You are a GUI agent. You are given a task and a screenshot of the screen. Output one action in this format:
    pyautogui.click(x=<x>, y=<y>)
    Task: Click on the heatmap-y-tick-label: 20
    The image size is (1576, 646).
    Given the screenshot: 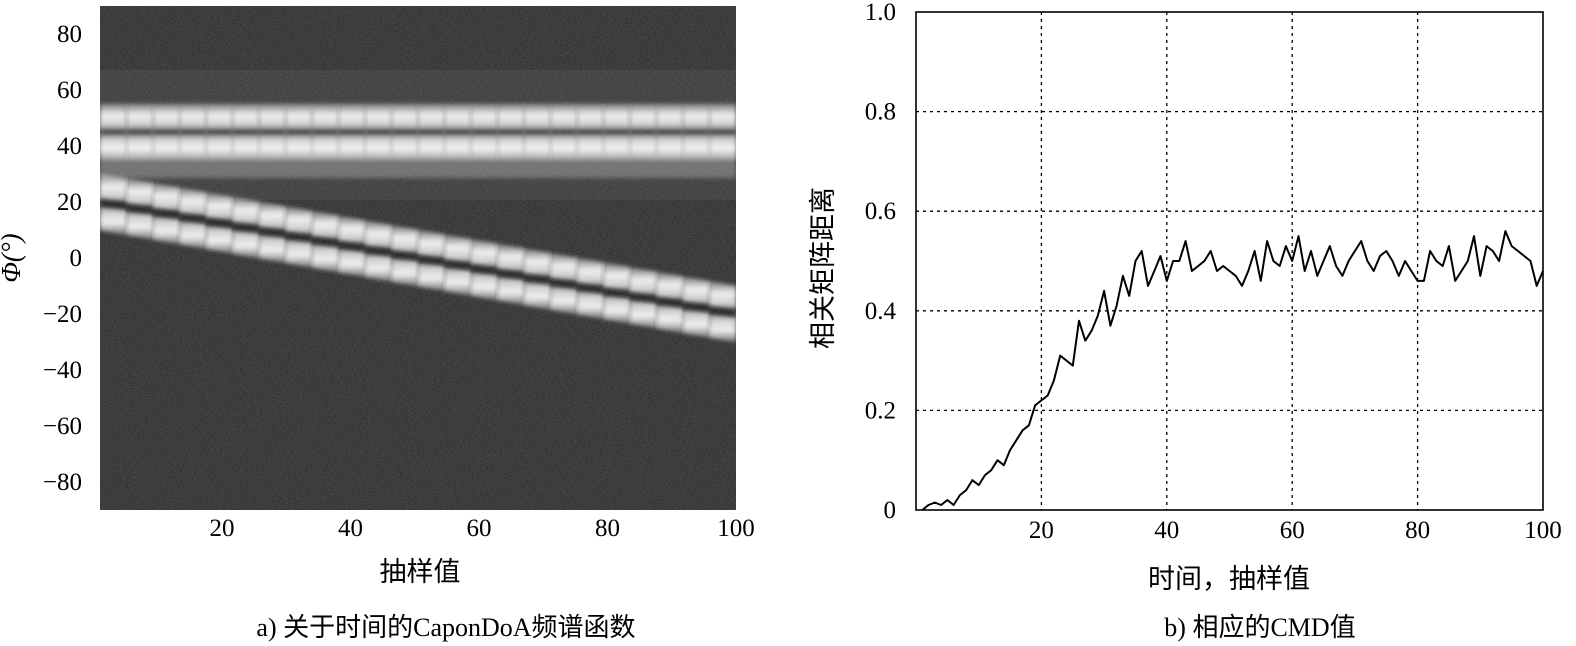 What is the action you would take?
    pyautogui.click(x=69, y=202)
    